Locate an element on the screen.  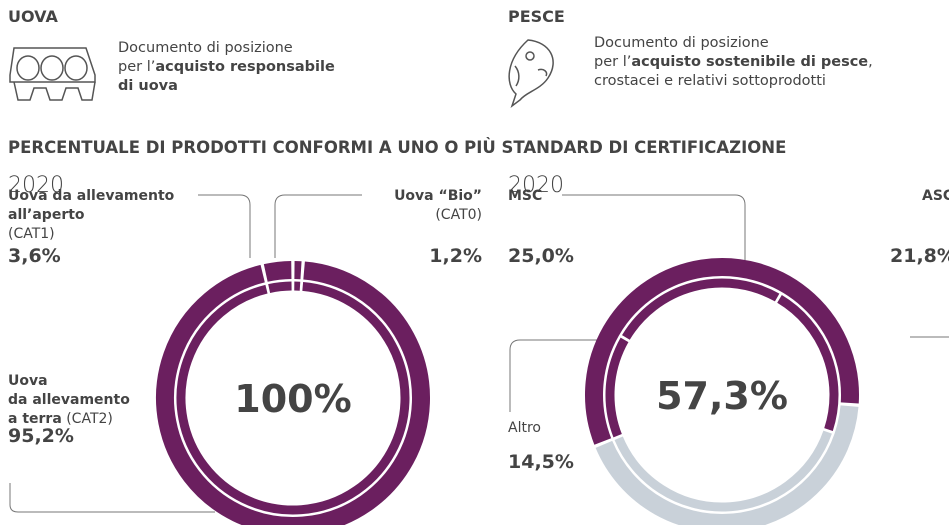
segment-label-part: MSC is located at coordinates (525, 196).